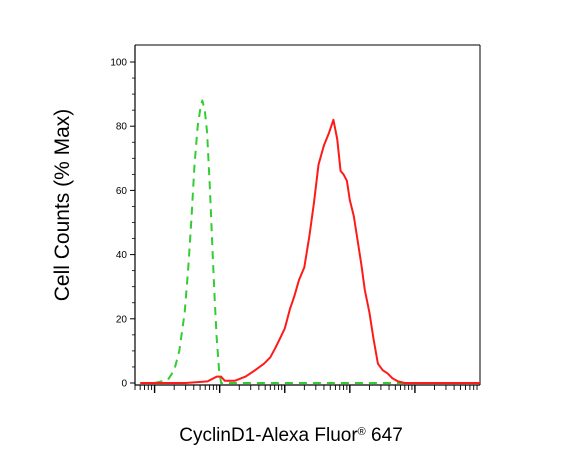 This screenshot has width=582, height=466. Describe the element at coordinates (124, 384) in the screenshot. I see `y-tick-label: 0` at that location.